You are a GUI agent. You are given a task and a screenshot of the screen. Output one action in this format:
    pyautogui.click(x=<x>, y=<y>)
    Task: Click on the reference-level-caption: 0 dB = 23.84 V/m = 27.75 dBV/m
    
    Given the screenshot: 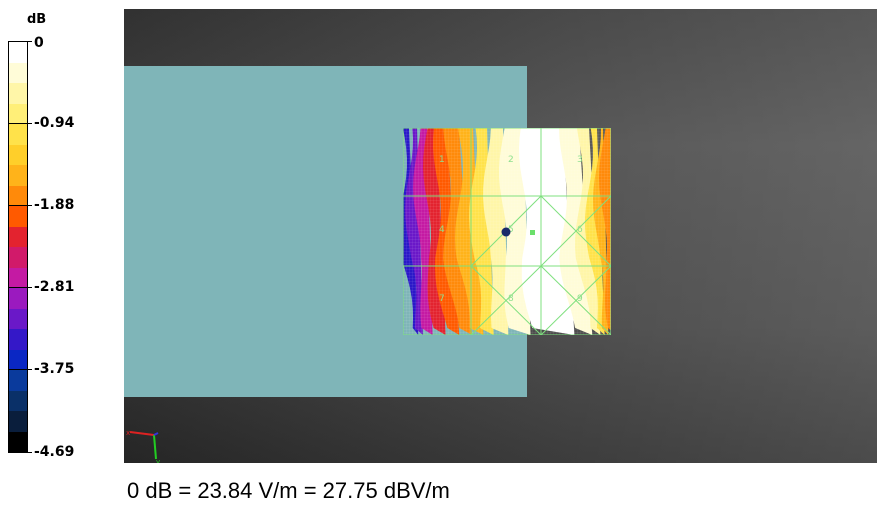 What is the action you would take?
    pyautogui.click(x=288, y=490)
    